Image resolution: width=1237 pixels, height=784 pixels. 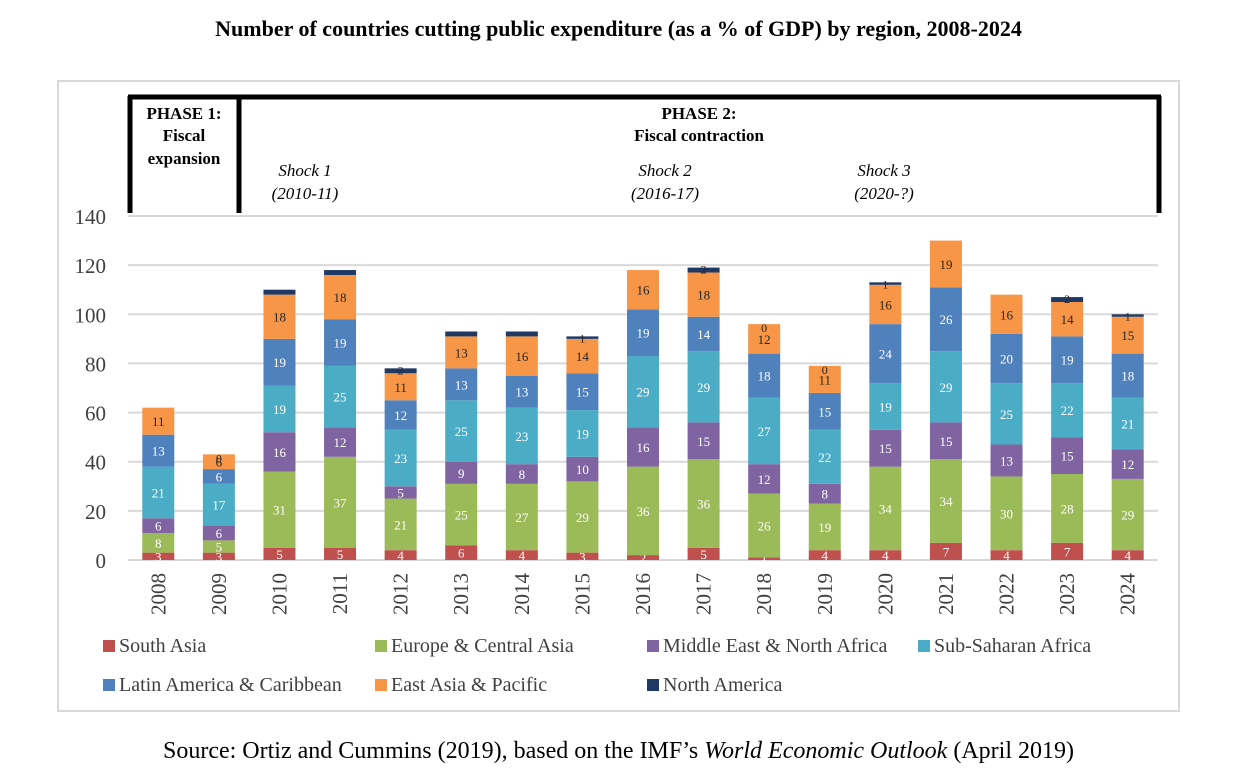 I want to click on legend-label: Middle East & North Africa, so click(x=775, y=646).